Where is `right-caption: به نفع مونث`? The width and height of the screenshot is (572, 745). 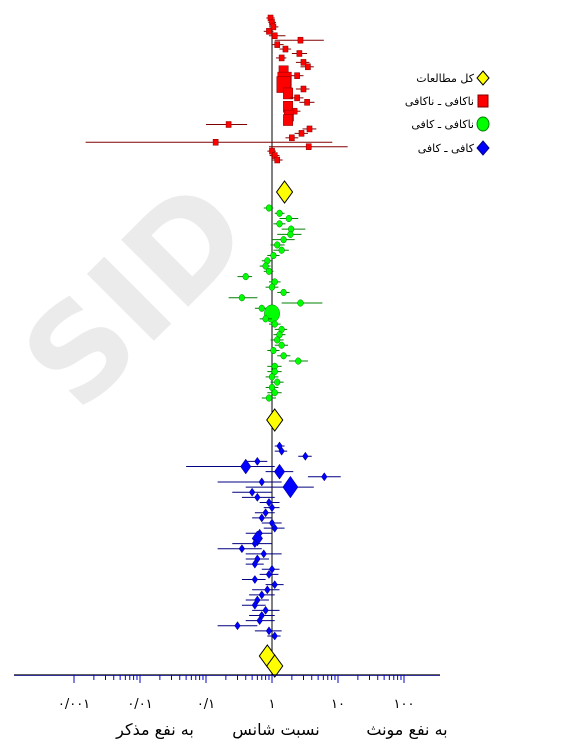 right-caption: به نفع مونث is located at coordinates (406, 730).